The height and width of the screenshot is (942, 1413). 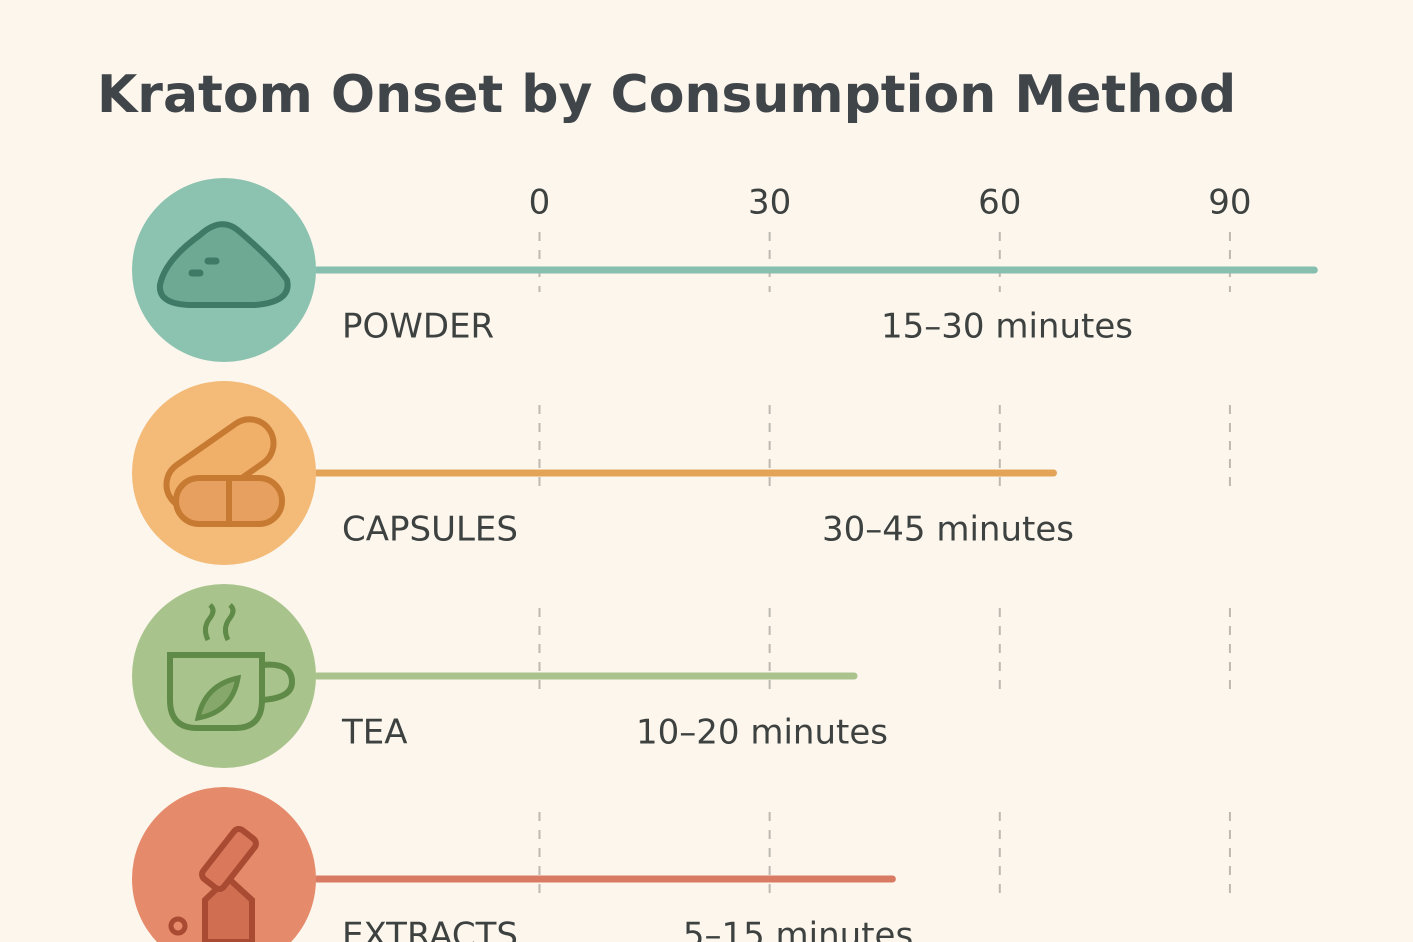 What do you see at coordinates (278, 682) in the screenshot?
I see `tea-icon-handle` at bounding box center [278, 682].